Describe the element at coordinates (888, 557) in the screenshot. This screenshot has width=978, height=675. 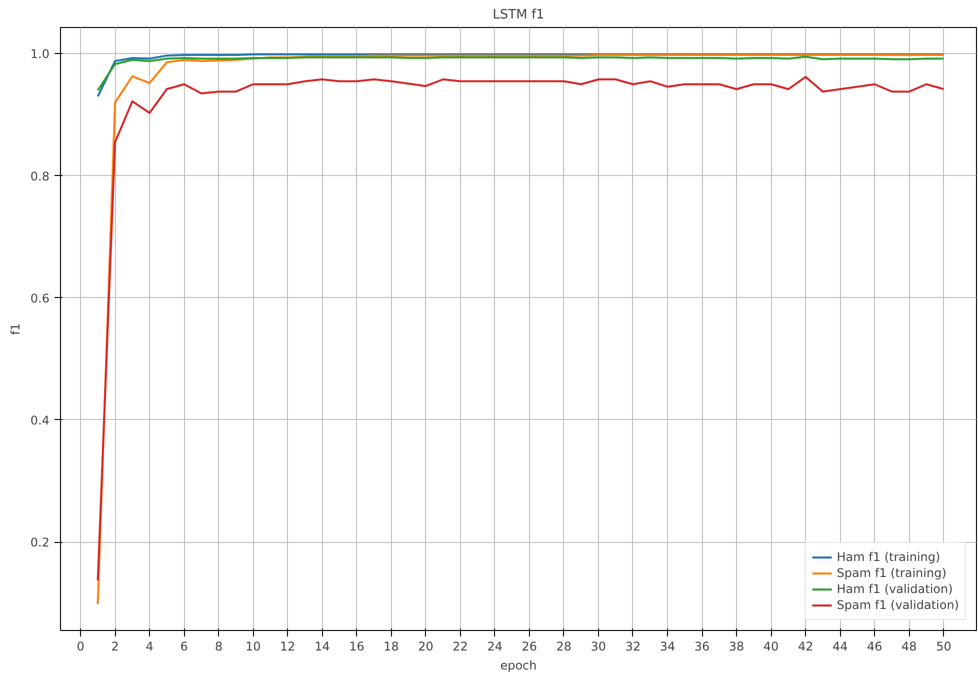
I see `legend-label: Ham f1 (training)` at that location.